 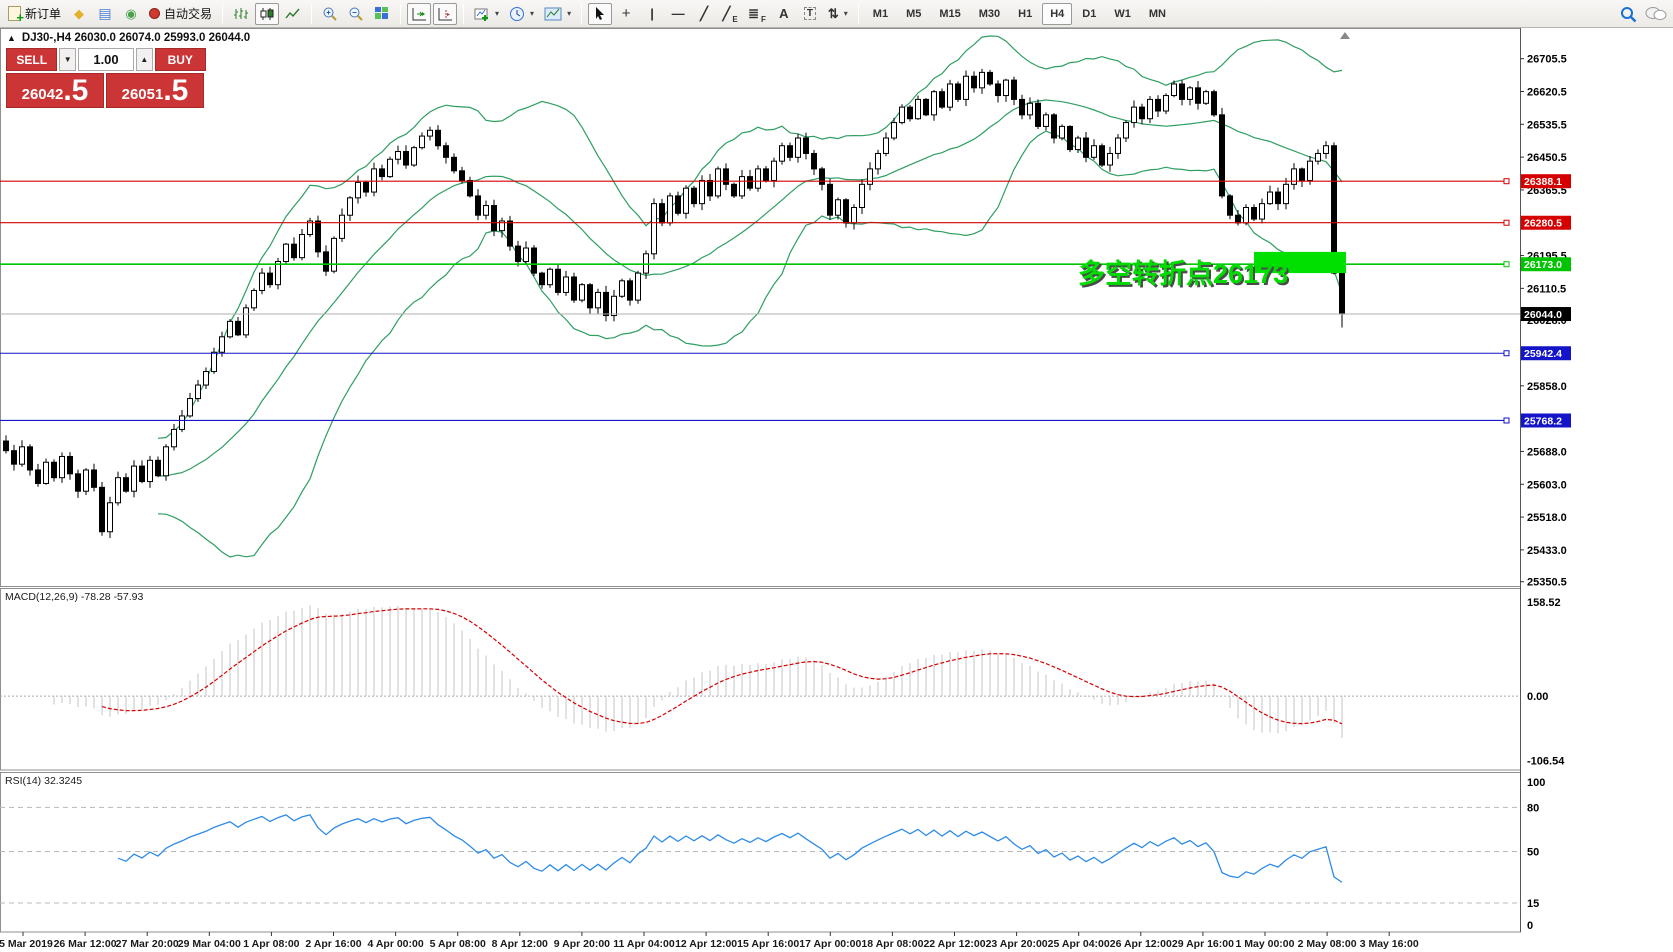 What do you see at coordinates (1547, 158) in the screenshot?
I see `svg-text: 26450.5` at bounding box center [1547, 158].